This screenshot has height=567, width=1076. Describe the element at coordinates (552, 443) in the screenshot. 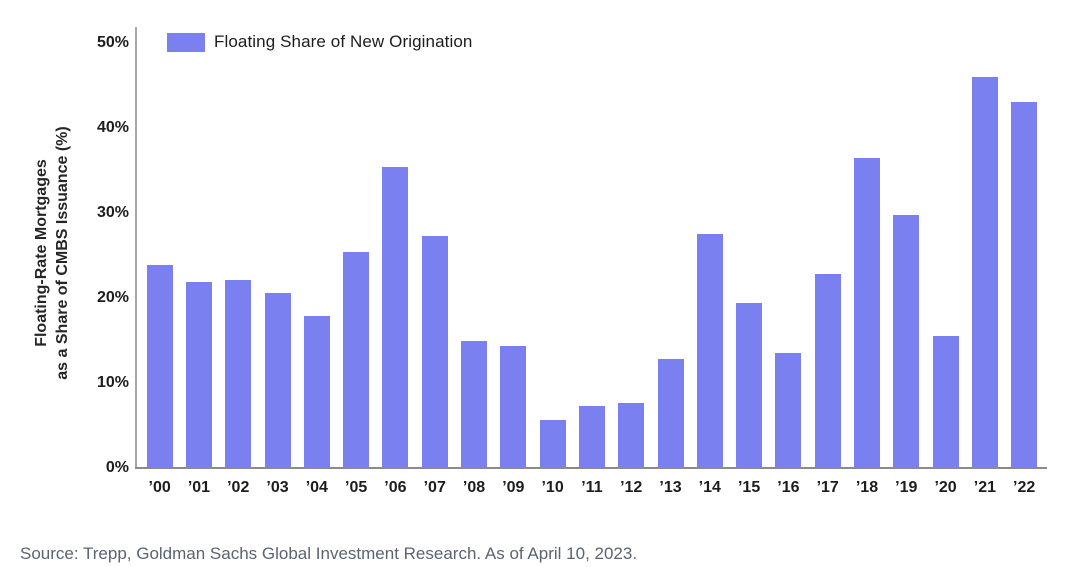

I see `bar-’10` at that location.